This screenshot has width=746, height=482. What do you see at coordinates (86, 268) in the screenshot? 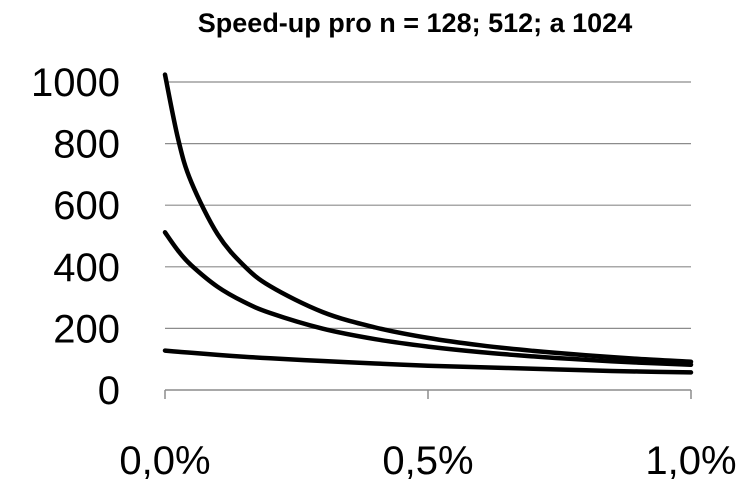
I see `y-tick-label: 400` at bounding box center [86, 268].